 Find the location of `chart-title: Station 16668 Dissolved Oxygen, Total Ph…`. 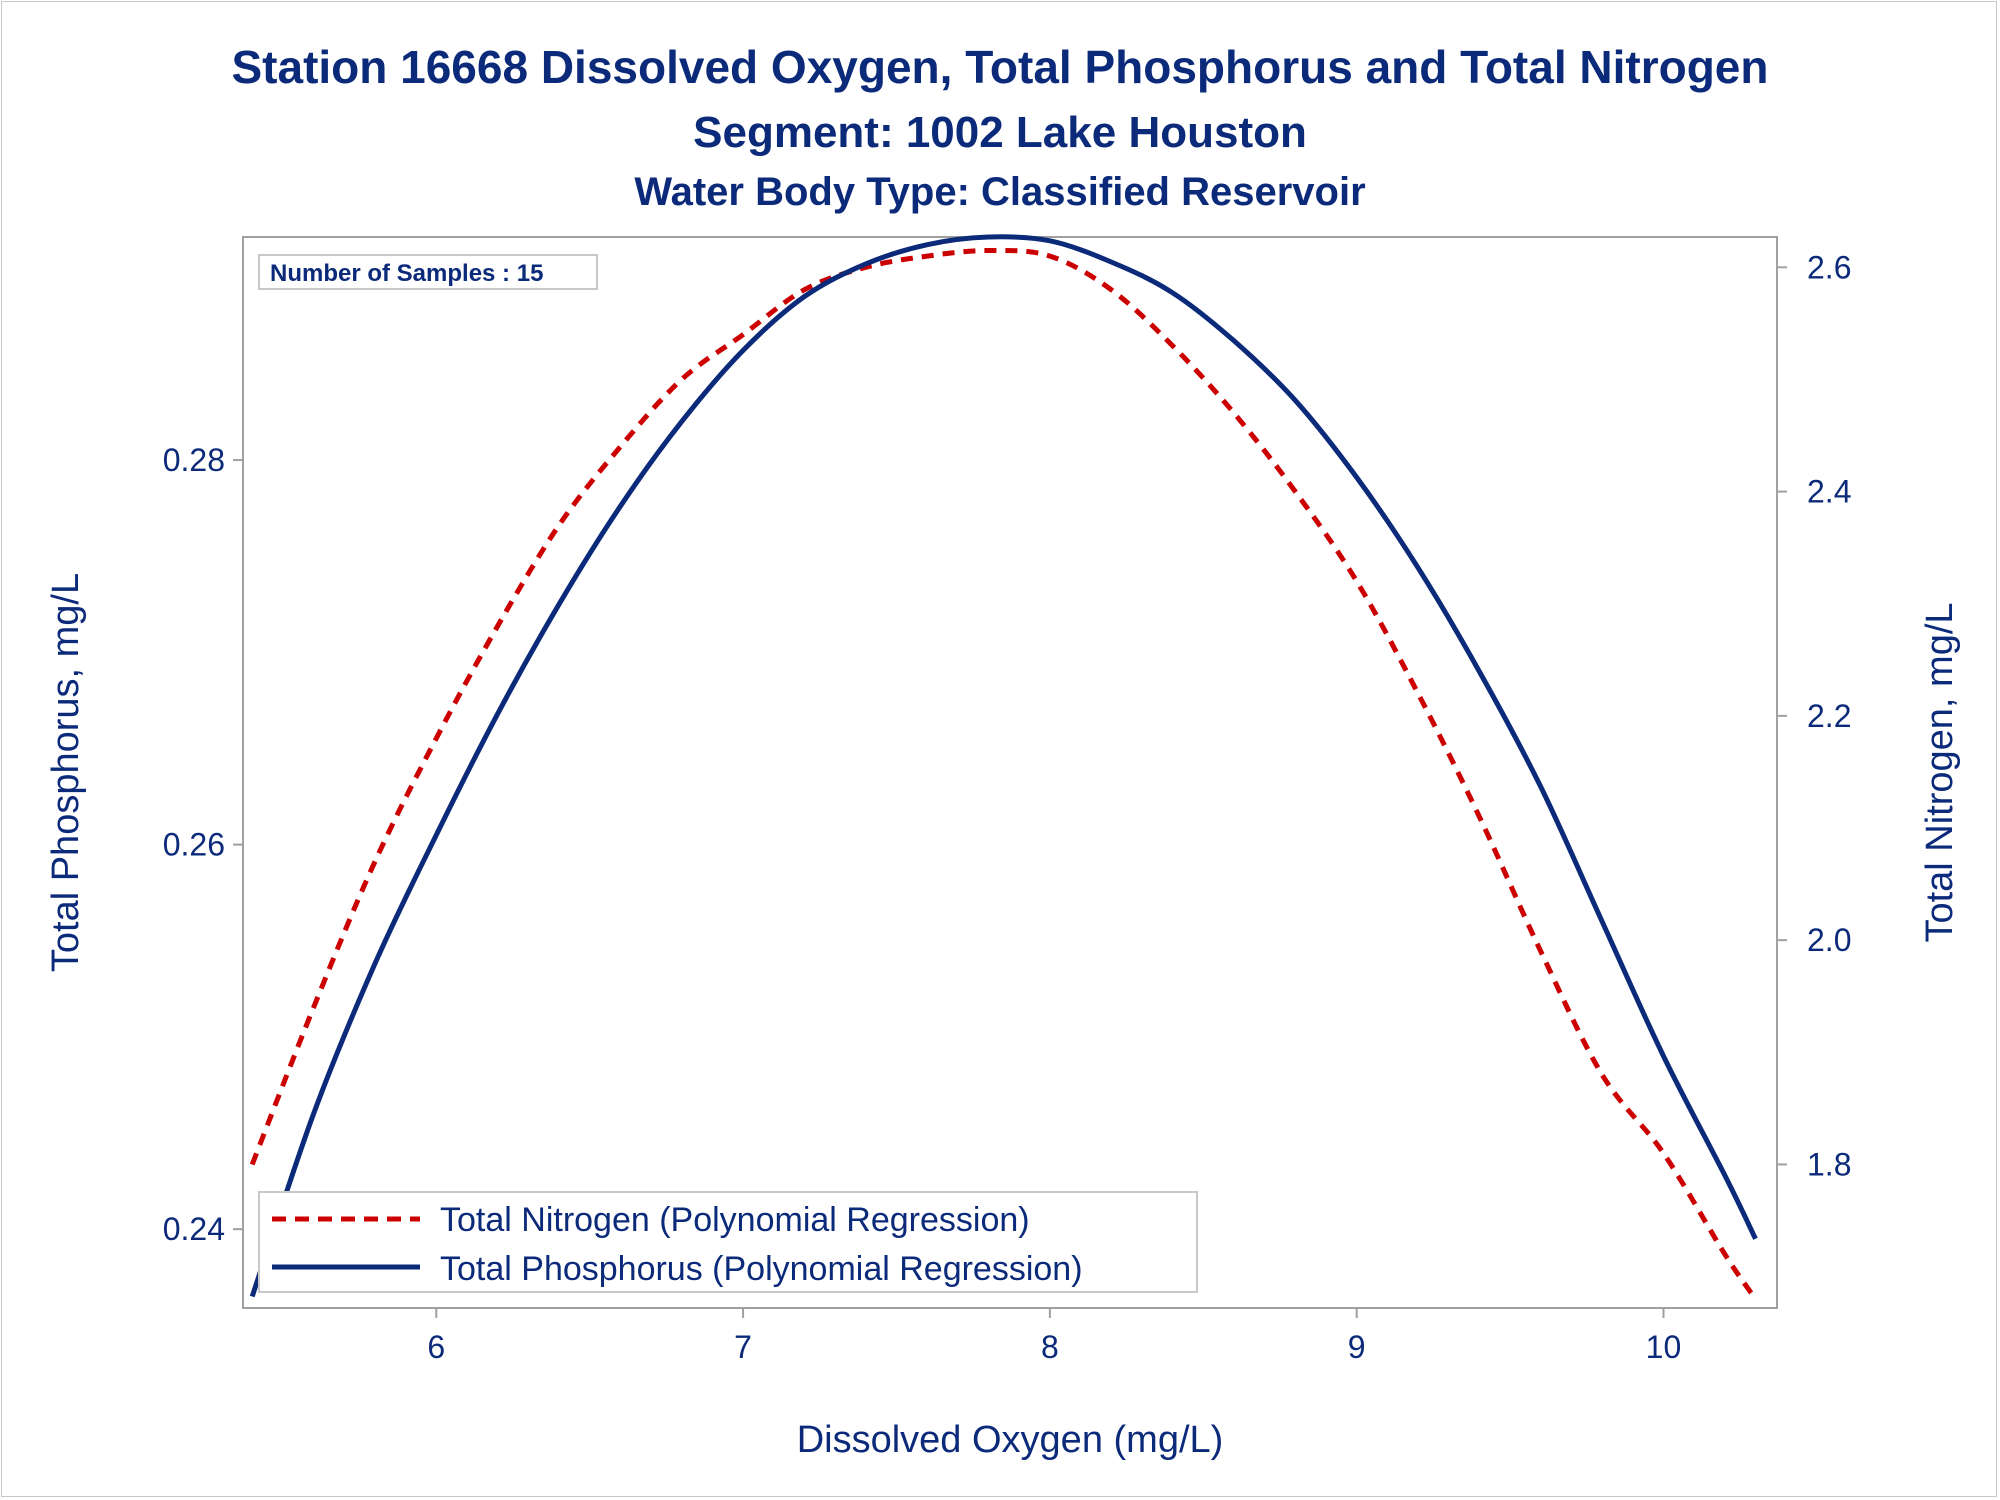

chart-title: Station 16668 Dissolved Oxygen, Total Ph… is located at coordinates (1000, 67).